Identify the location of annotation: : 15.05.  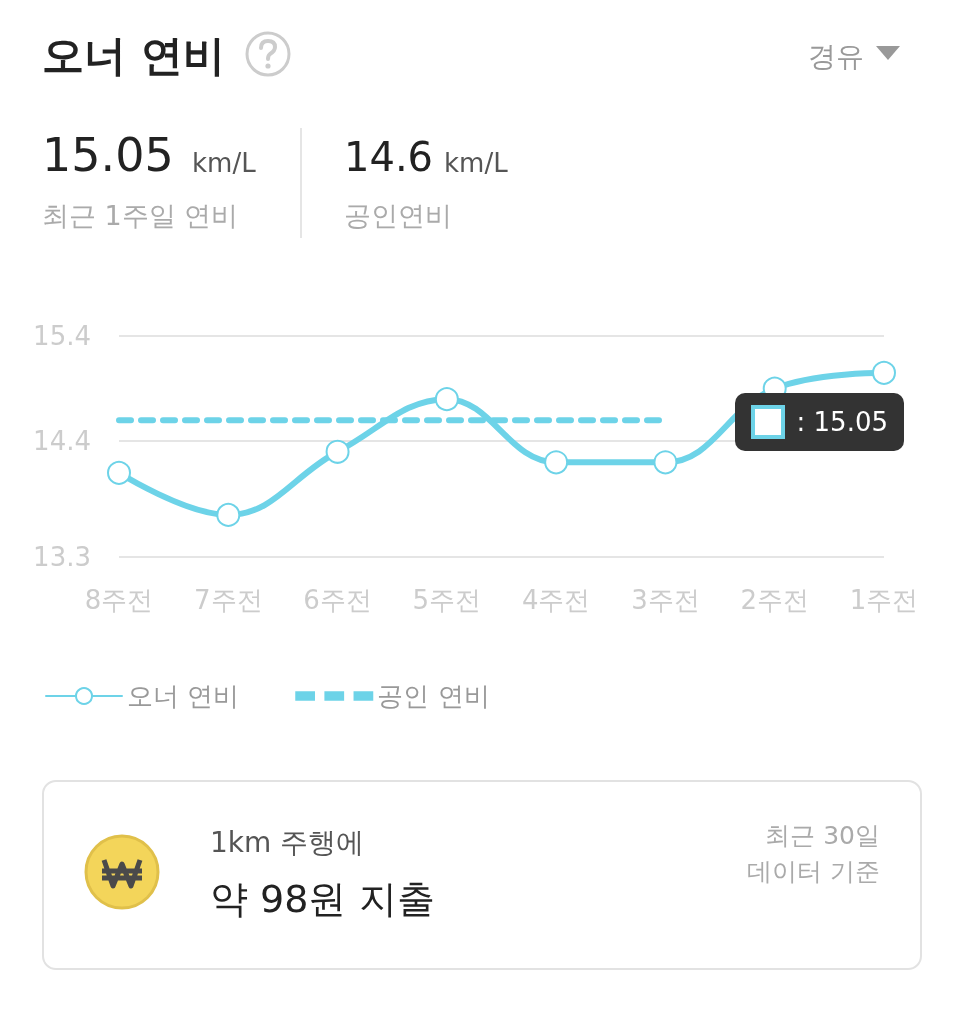
(842, 421).